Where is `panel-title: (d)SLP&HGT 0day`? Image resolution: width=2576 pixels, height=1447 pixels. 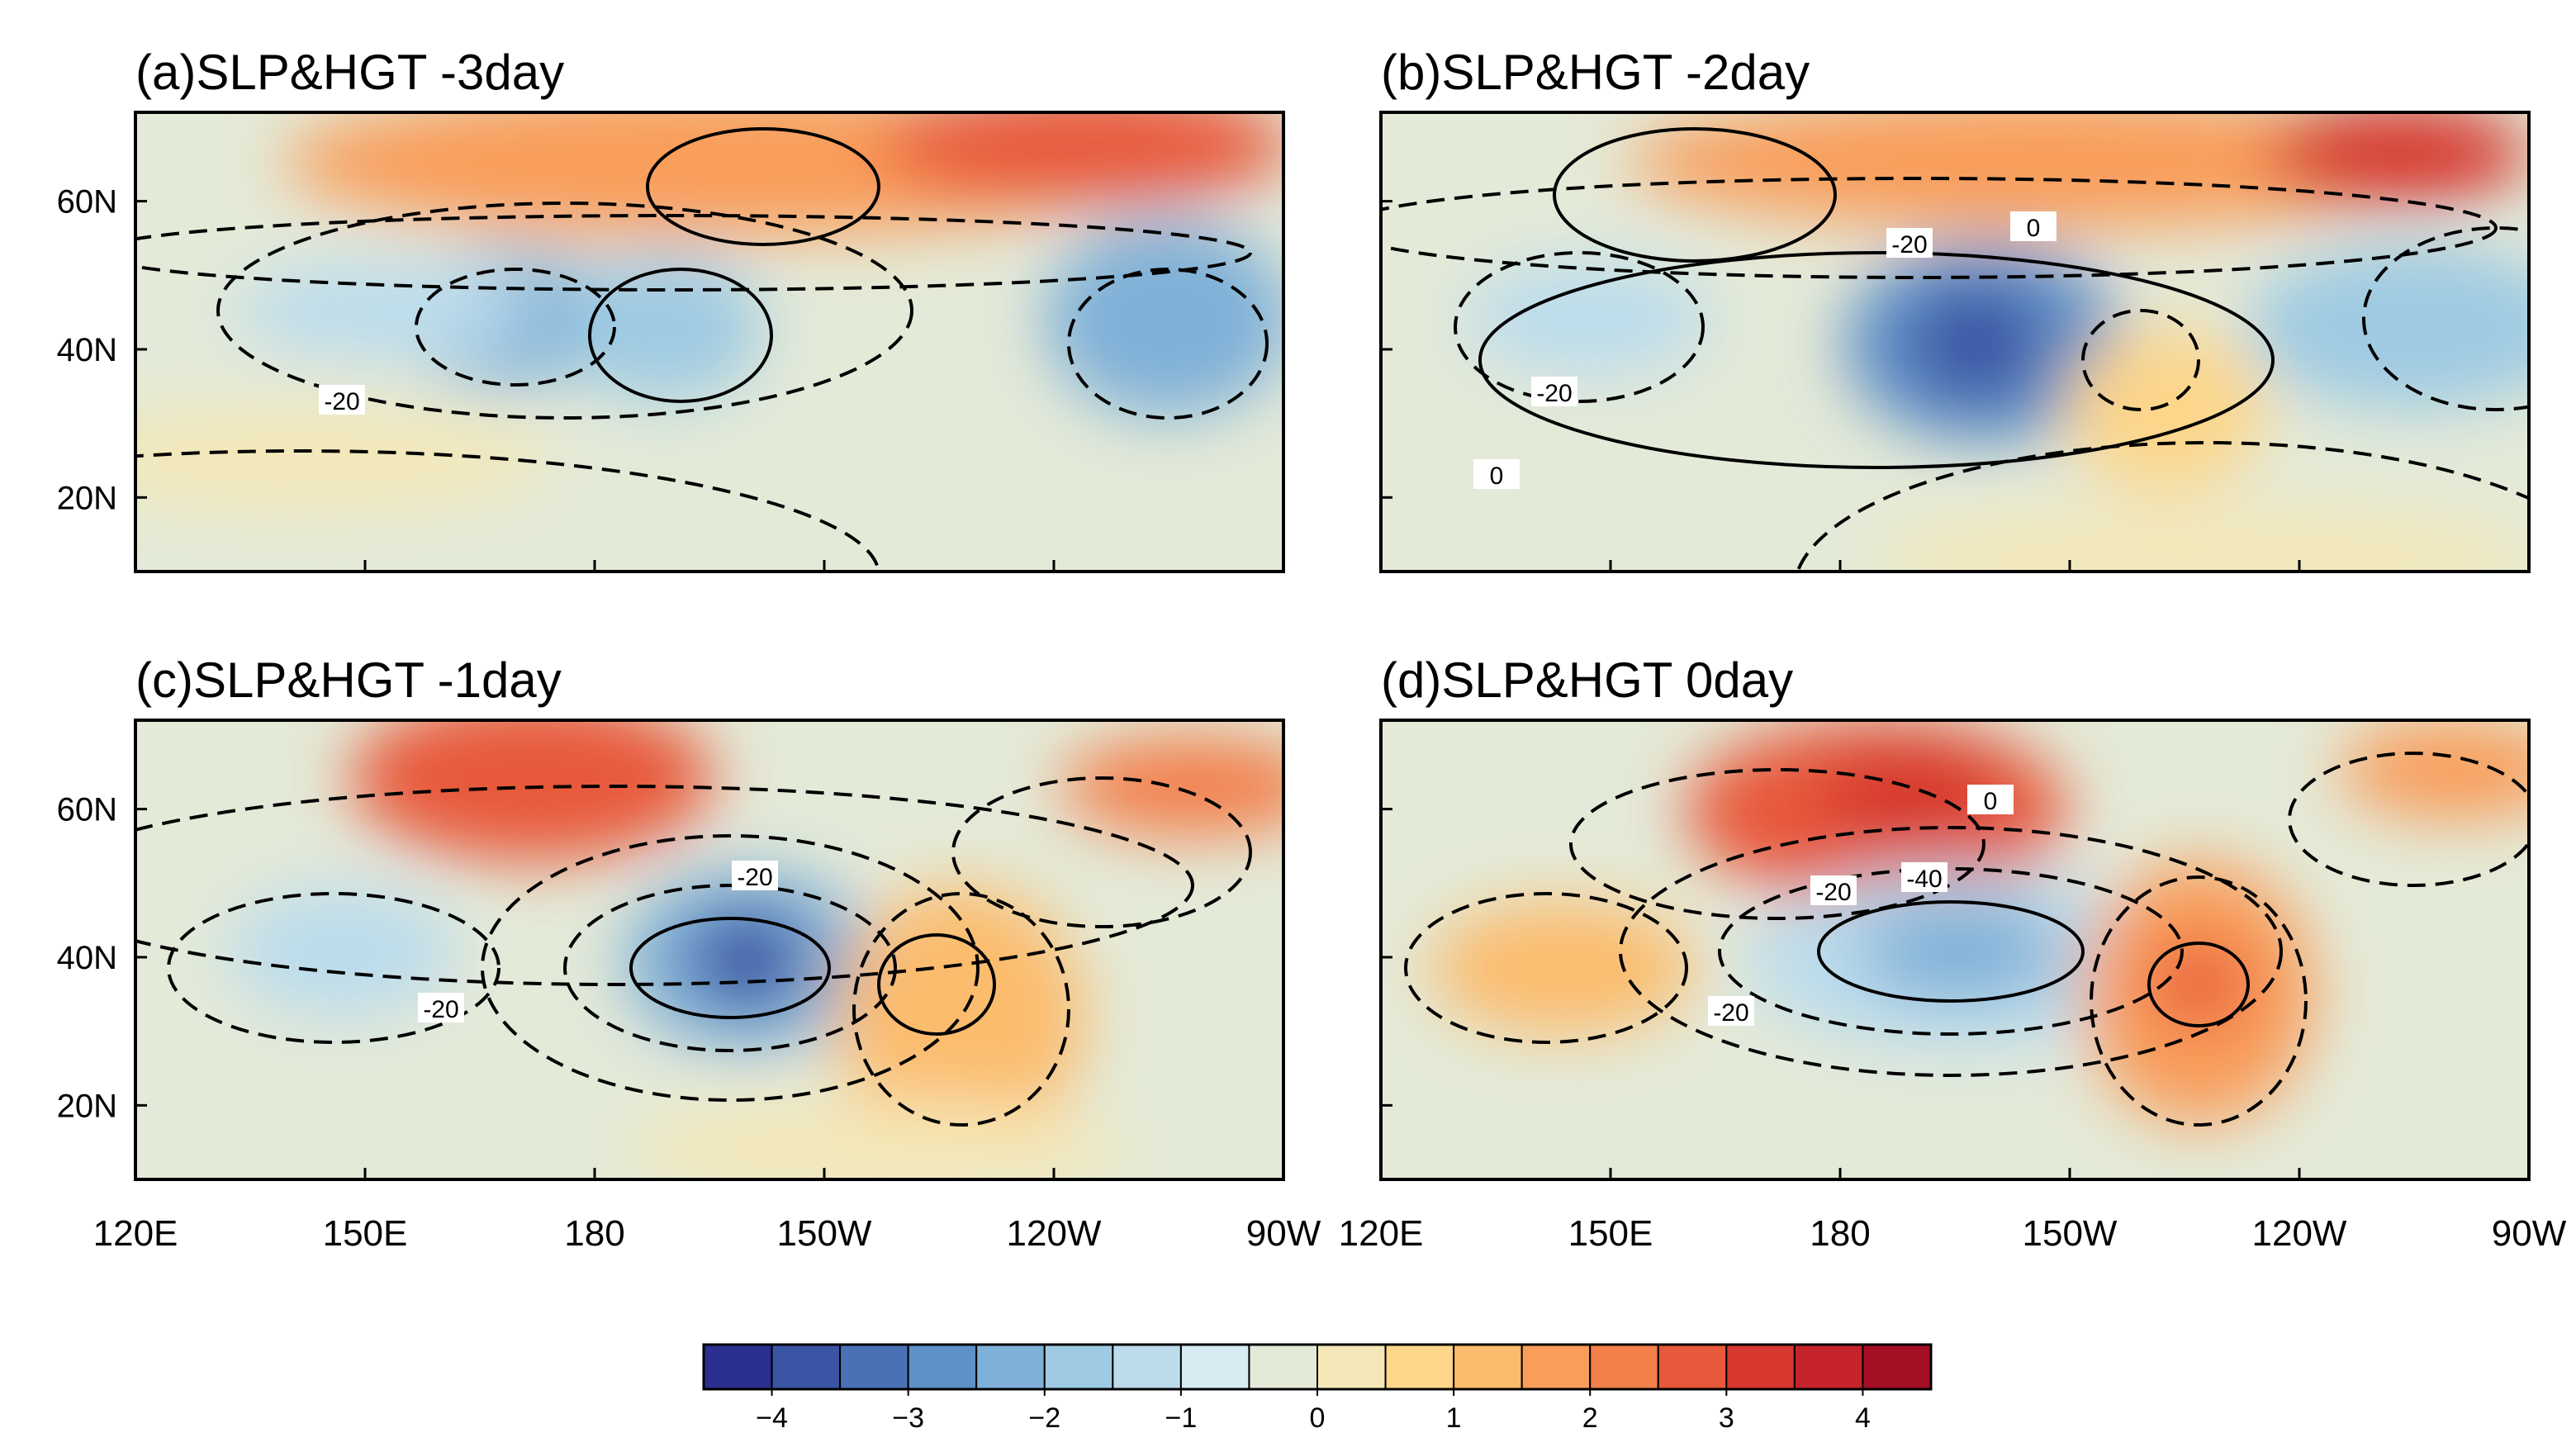
panel-title: (d)SLP&HGT 0day is located at coordinates (1587, 680).